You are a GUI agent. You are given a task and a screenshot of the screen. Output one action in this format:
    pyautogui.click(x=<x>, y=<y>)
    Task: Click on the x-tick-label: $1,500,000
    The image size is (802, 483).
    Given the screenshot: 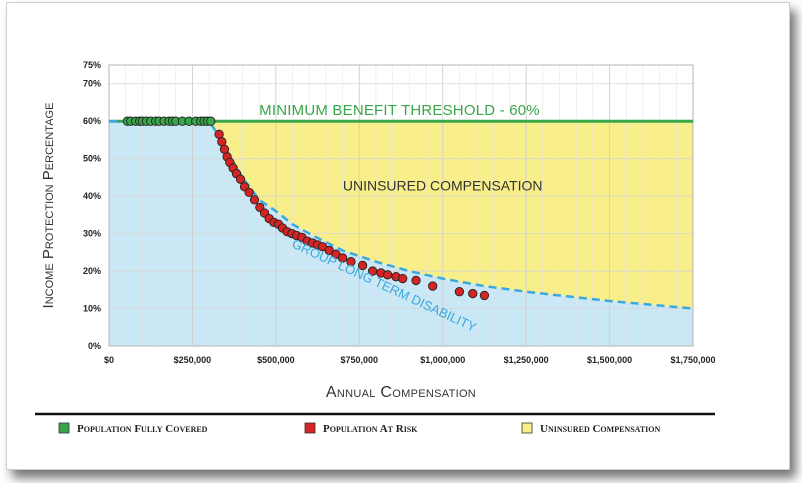 What is the action you would take?
    pyautogui.click(x=609, y=360)
    